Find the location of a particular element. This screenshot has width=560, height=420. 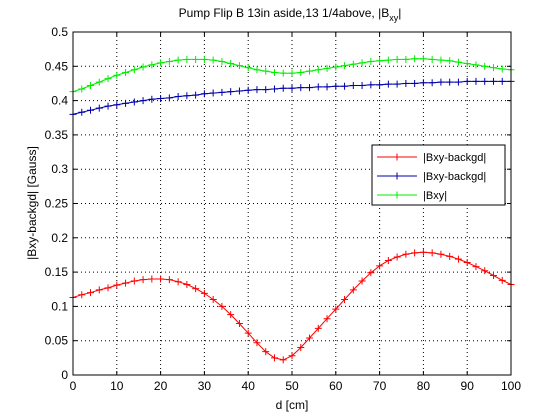

legend-label-3: |Bxy| is located at coordinates (435, 196).